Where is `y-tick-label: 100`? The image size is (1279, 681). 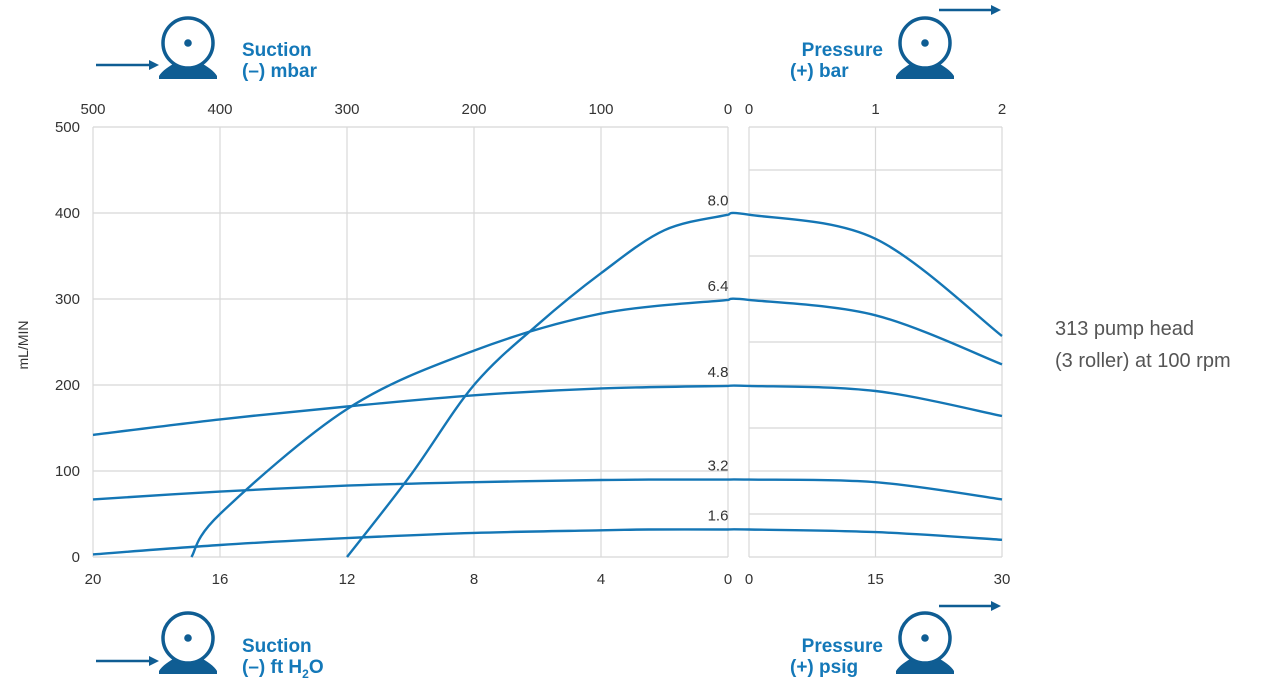 y-tick-label: 100 is located at coordinates (67, 471).